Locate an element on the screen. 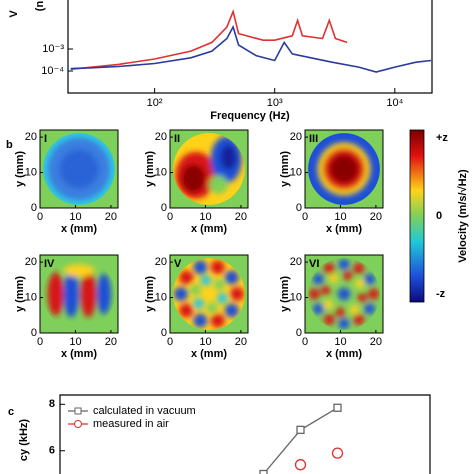 Image resolution: width=474 pixels, height=474 pixels. y-tick-label: 10⁻³ is located at coordinates (53, 49).